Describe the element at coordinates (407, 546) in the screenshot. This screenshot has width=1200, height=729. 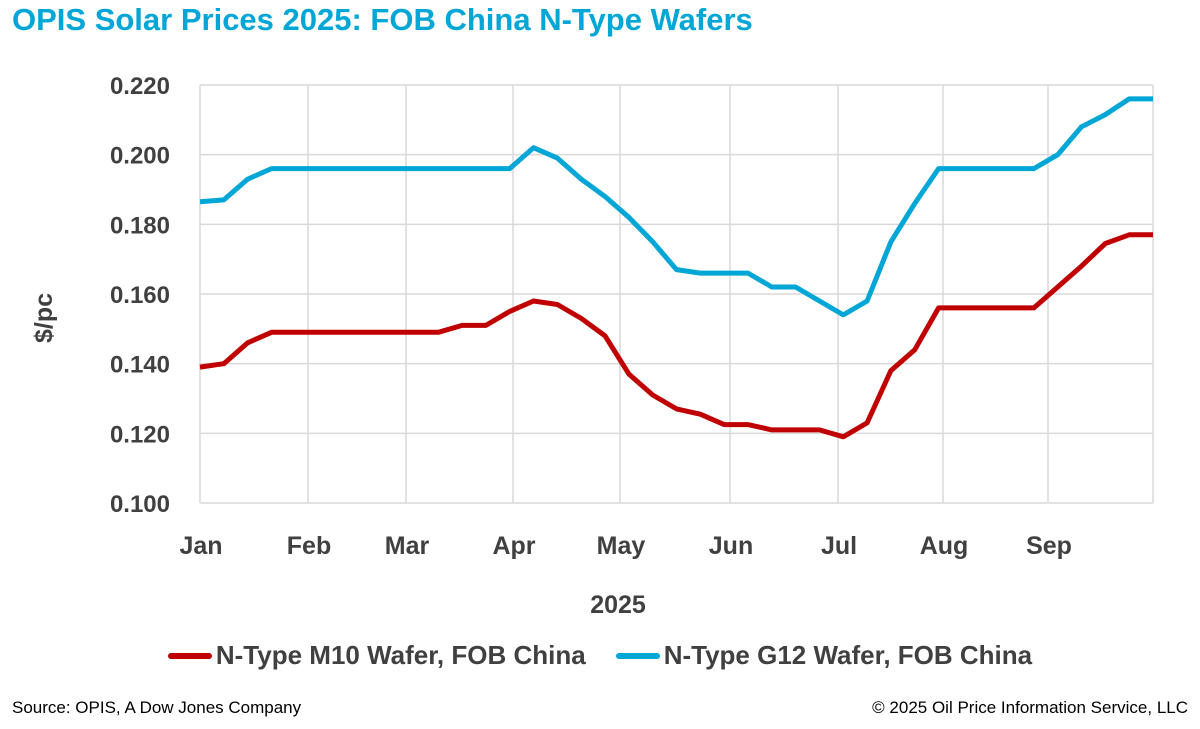
I see `x-tick-label: Mar` at that location.